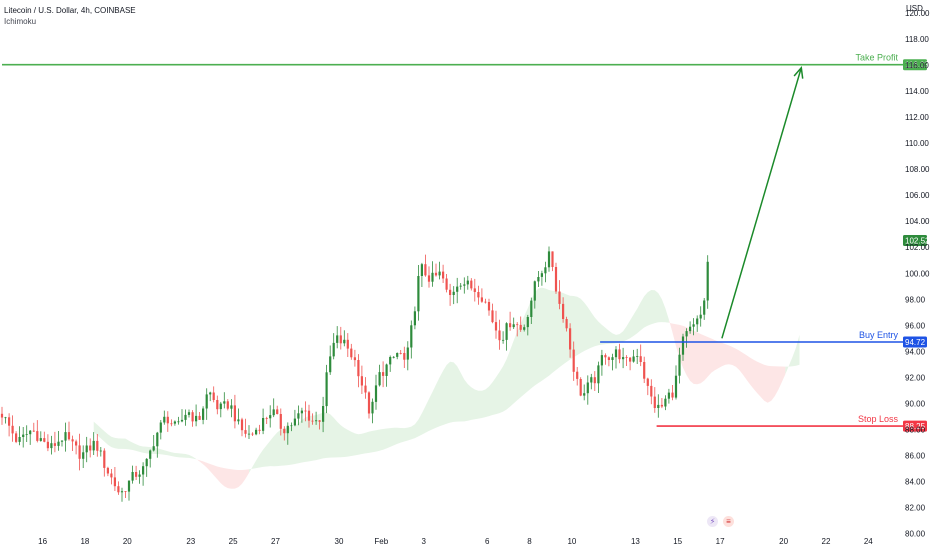  Describe the element at coordinates (917, 39) in the screenshot. I see `price-tick-label: 118.00` at that location.